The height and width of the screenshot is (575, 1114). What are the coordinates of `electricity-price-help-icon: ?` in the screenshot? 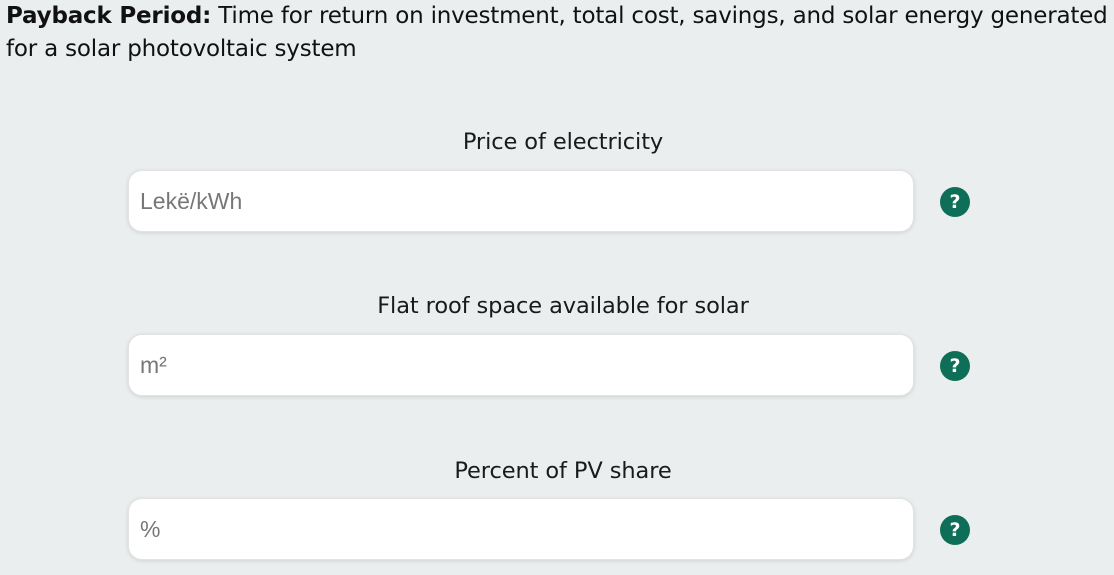 It's located at (955, 202).